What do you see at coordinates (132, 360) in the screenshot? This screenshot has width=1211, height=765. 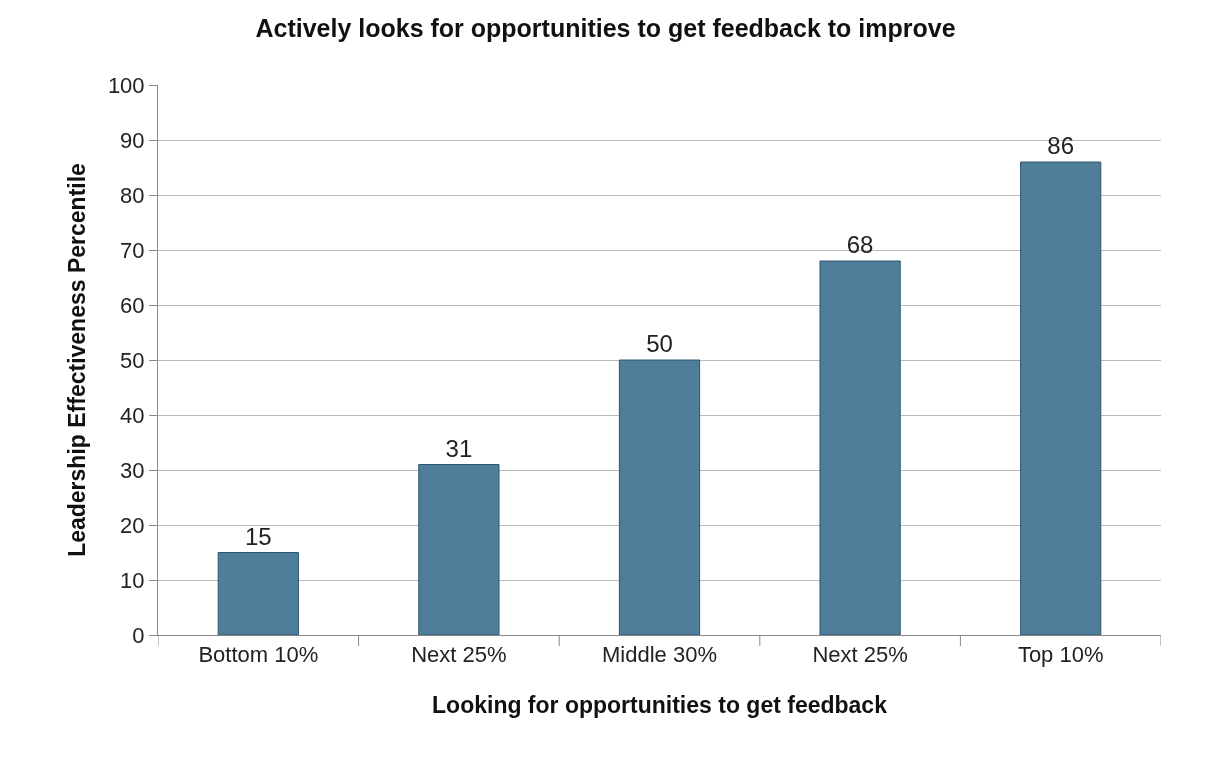 I see `y-tick-label: 50` at bounding box center [132, 360].